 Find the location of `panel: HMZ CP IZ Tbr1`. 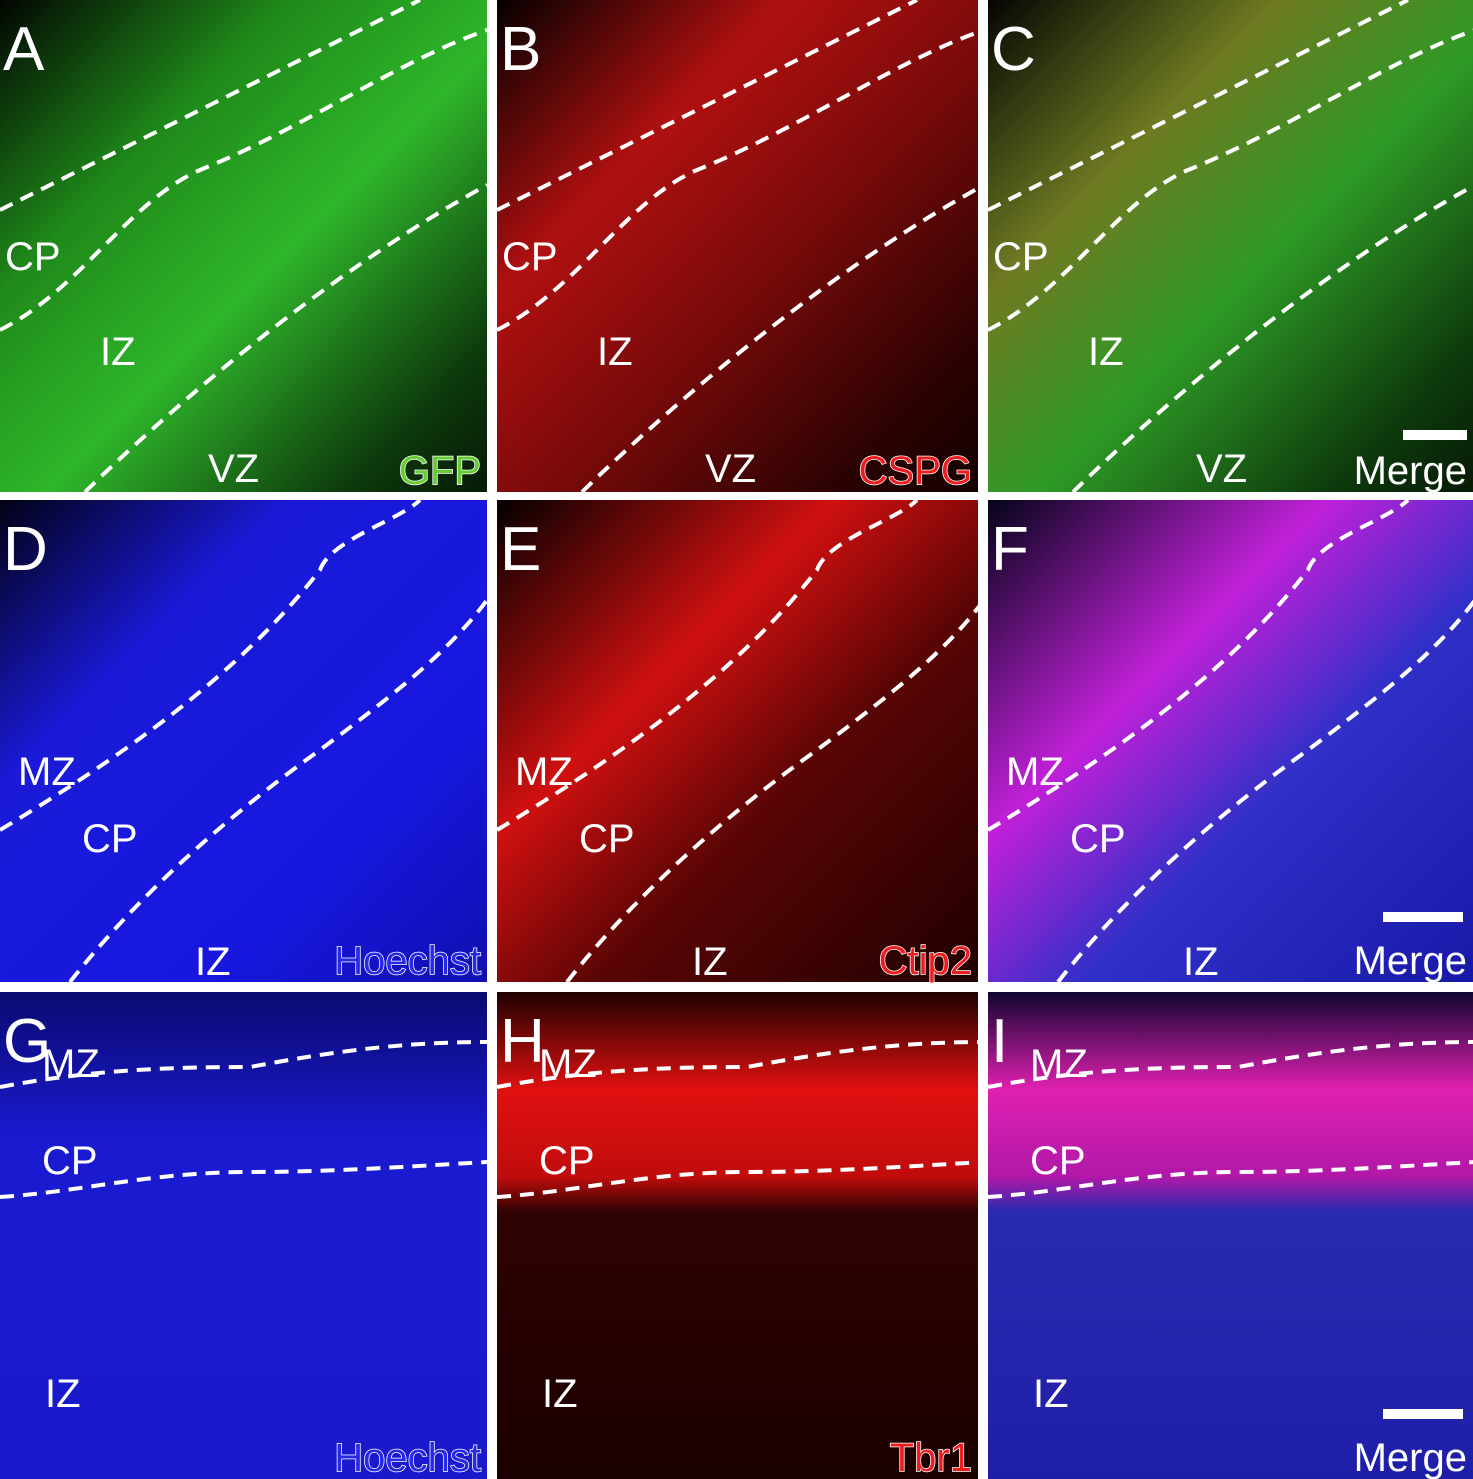

panel: HMZ CP IZ Tbr1 is located at coordinates (740, 1235).